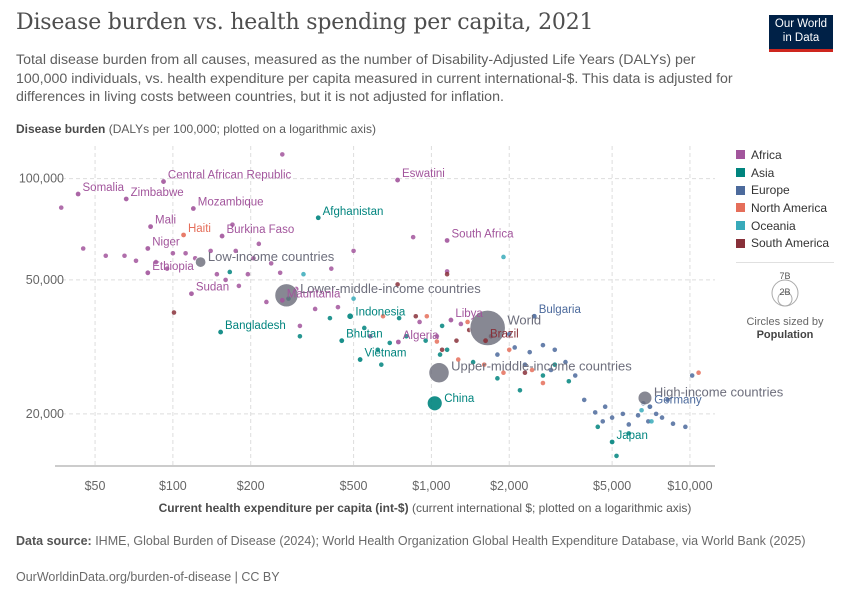  What do you see at coordinates (45, 414) in the screenshot?
I see `y-tick-label: 20,000` at bounding box center [45, 414].